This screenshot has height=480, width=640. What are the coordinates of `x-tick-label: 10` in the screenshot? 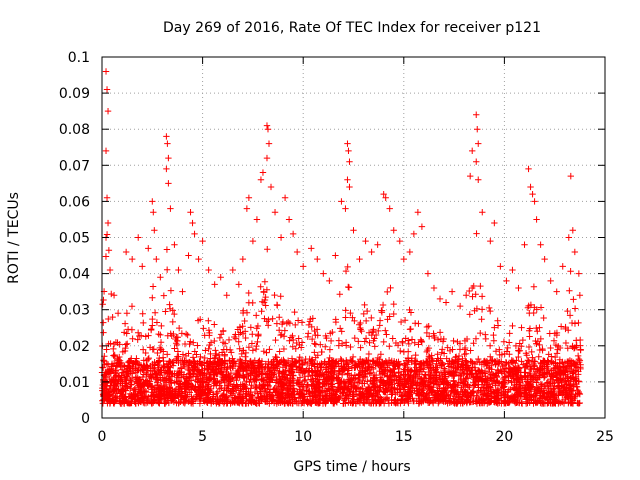 It's located at (303, 437).